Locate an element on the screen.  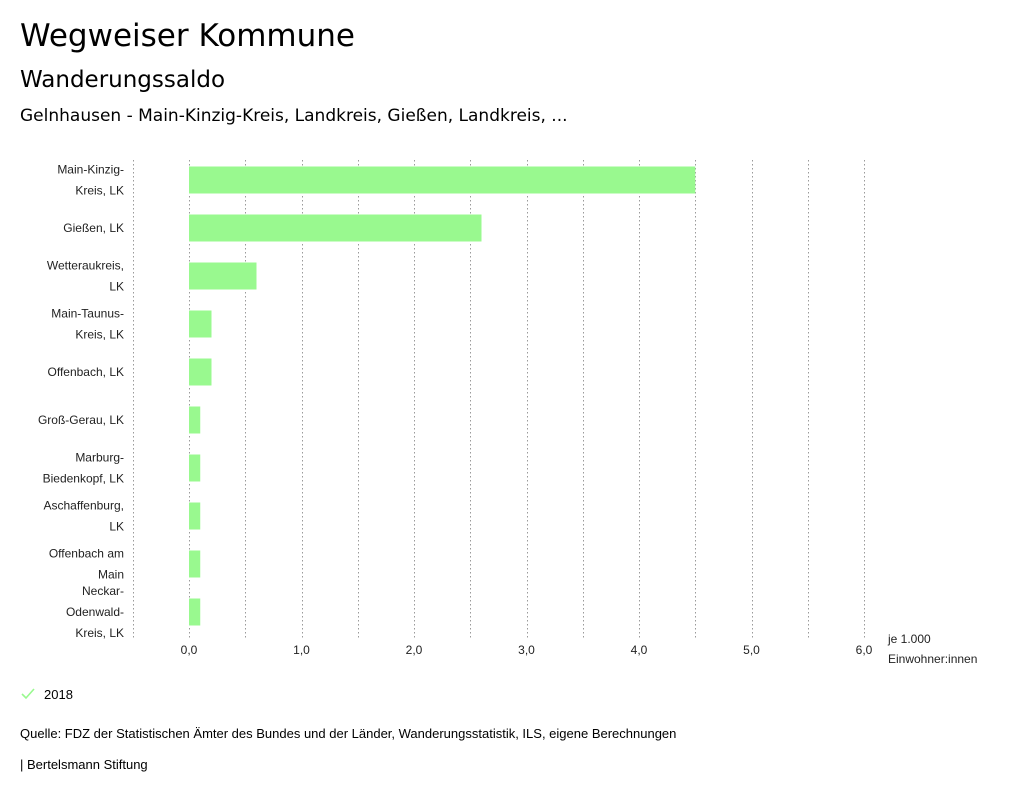
category-label: Odenwald- is located at coordinates (95, 612).